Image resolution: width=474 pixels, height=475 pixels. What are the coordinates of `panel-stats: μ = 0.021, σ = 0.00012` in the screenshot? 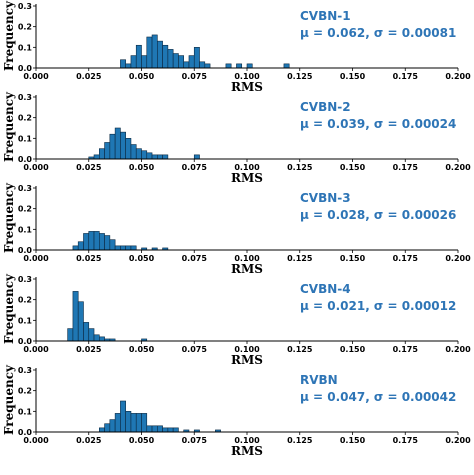 It's located at (378, 306).